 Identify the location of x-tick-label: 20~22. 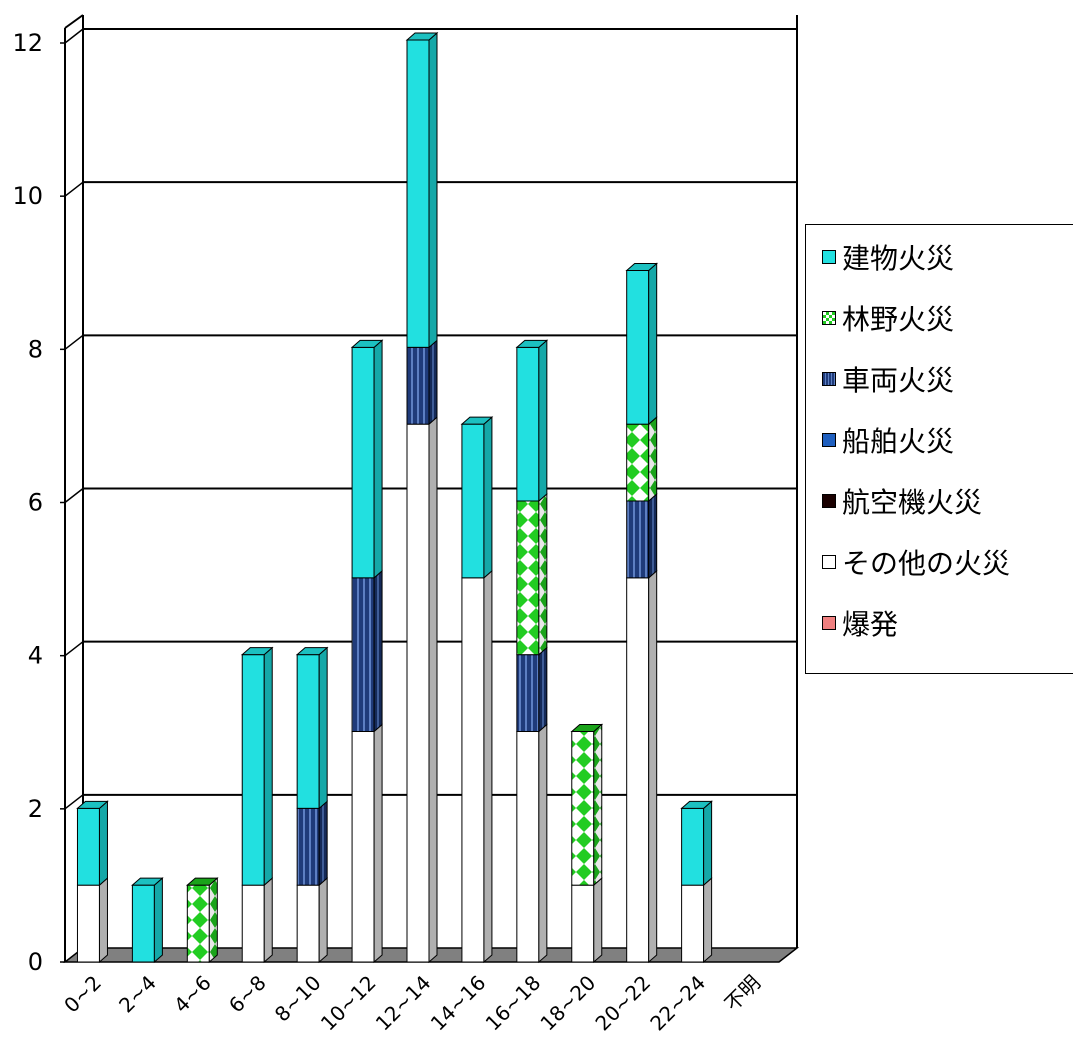
(622, 1003).